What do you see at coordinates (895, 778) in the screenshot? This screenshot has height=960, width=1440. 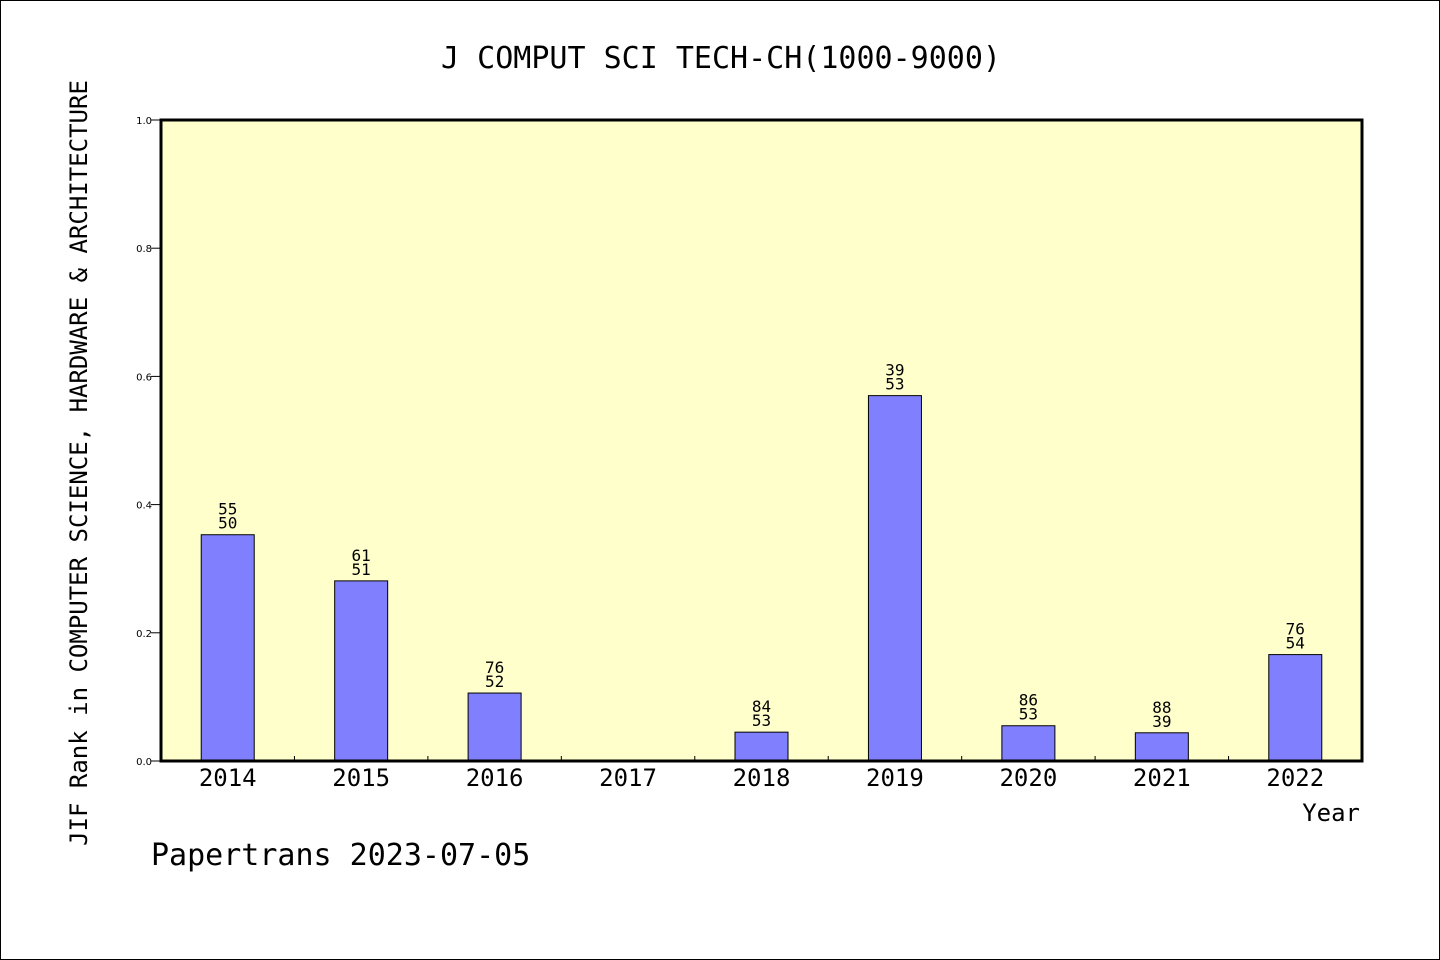 I see `x-tick-label: 2019` at bounding box center [895, 778].